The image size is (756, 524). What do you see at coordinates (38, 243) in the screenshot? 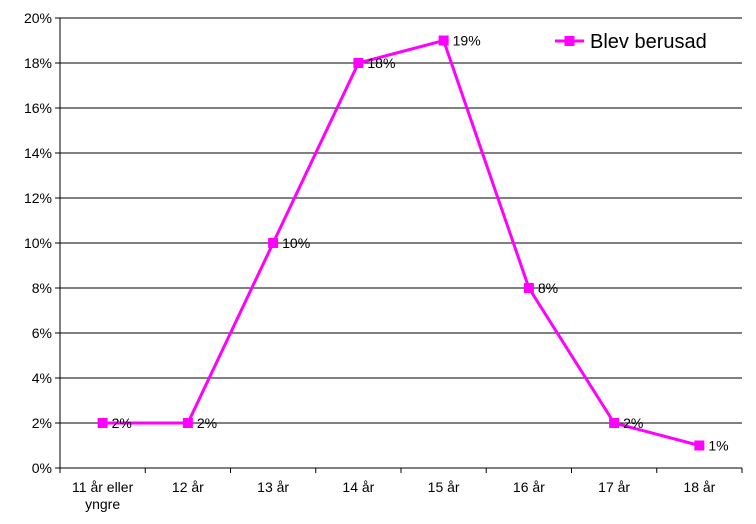
I see `y-tick-label: 10%` at bounding box center [38, 243].